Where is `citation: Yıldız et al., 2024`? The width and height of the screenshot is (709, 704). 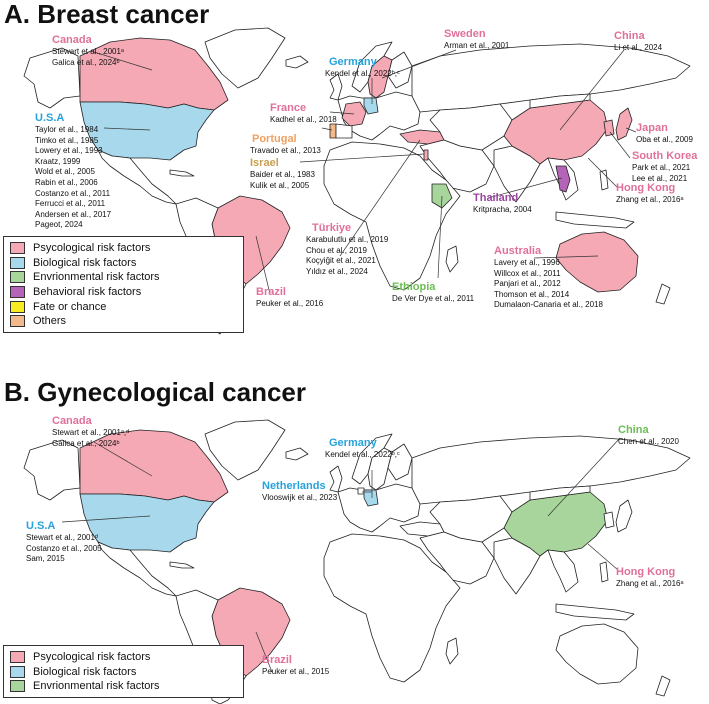
citation: Yıldız et al., 2024 is located at coordinates (337, 271).